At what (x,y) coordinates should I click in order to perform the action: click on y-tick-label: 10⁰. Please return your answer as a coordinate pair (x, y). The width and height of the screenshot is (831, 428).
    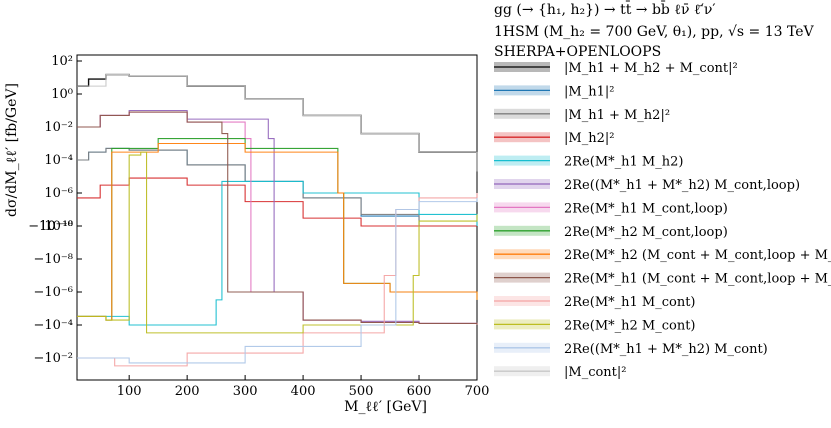
    Looking at the image, I should click on (62, 94).